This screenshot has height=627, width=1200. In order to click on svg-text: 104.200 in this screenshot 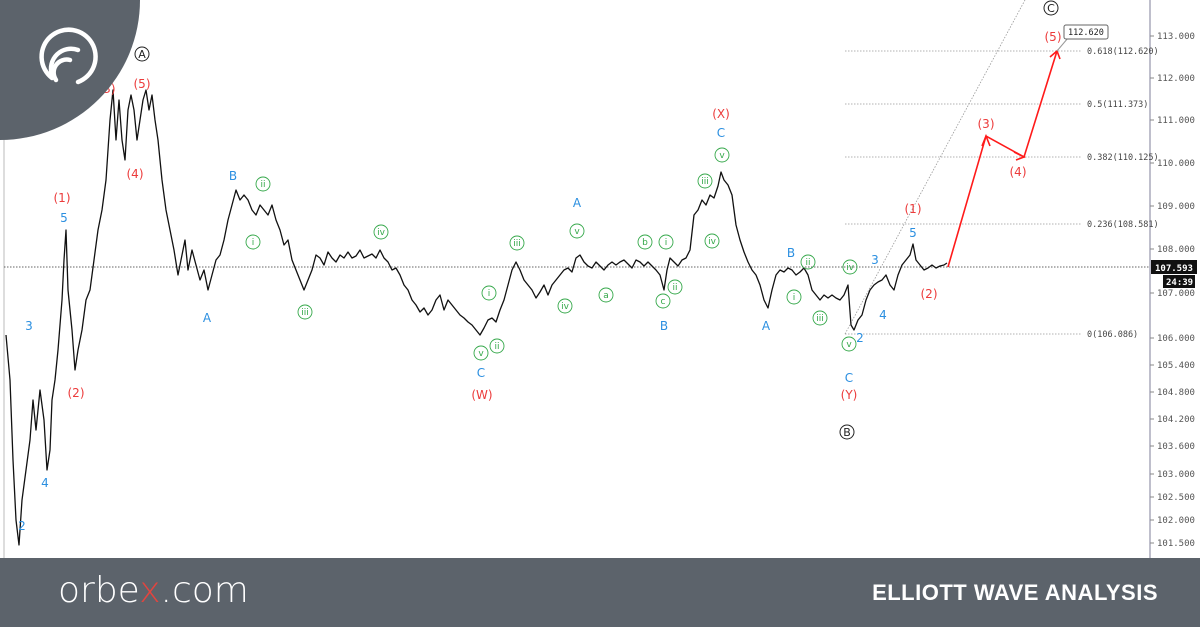, I will do `click(1176, 420)`.